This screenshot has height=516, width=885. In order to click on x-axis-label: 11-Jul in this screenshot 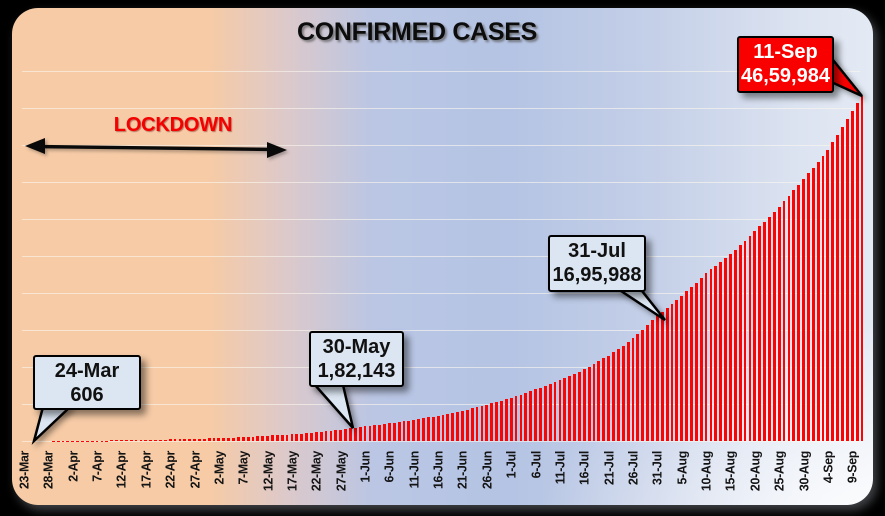, I will do `click(560, 467)`.